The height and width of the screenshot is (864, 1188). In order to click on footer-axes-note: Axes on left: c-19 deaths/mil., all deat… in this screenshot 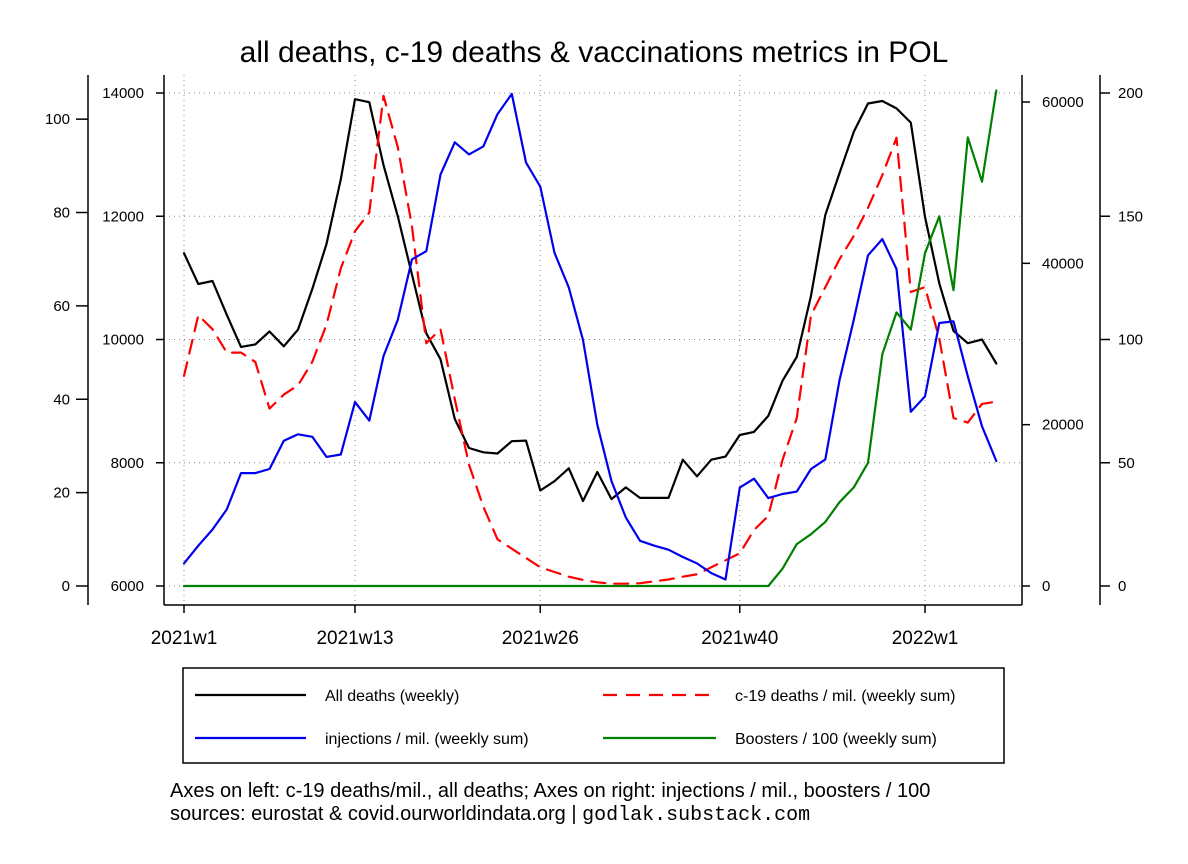, I will do `click(550, 791)`.